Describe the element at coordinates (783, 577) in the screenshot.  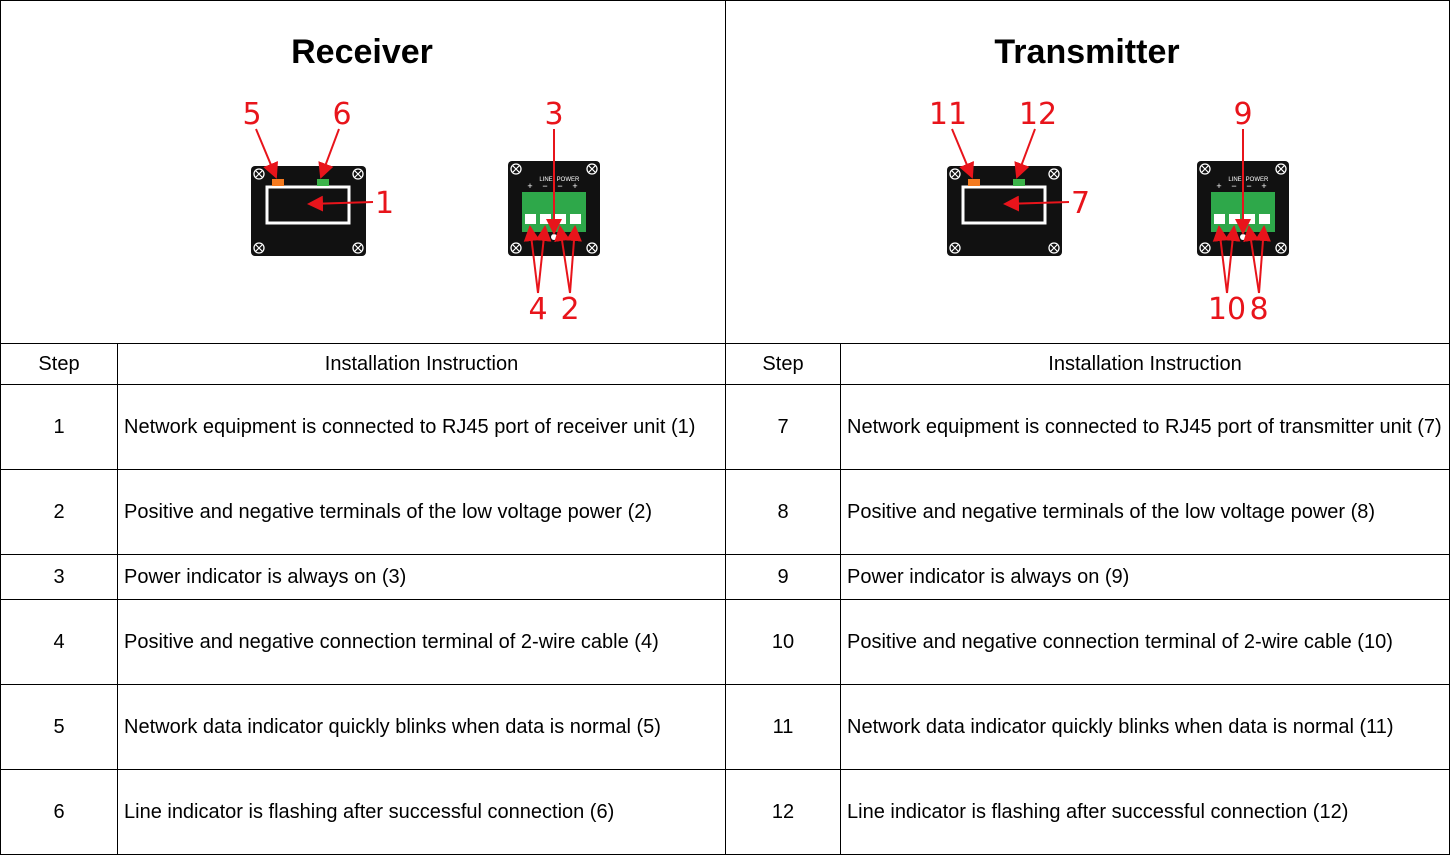
I see `step-cell: 9` at that location.